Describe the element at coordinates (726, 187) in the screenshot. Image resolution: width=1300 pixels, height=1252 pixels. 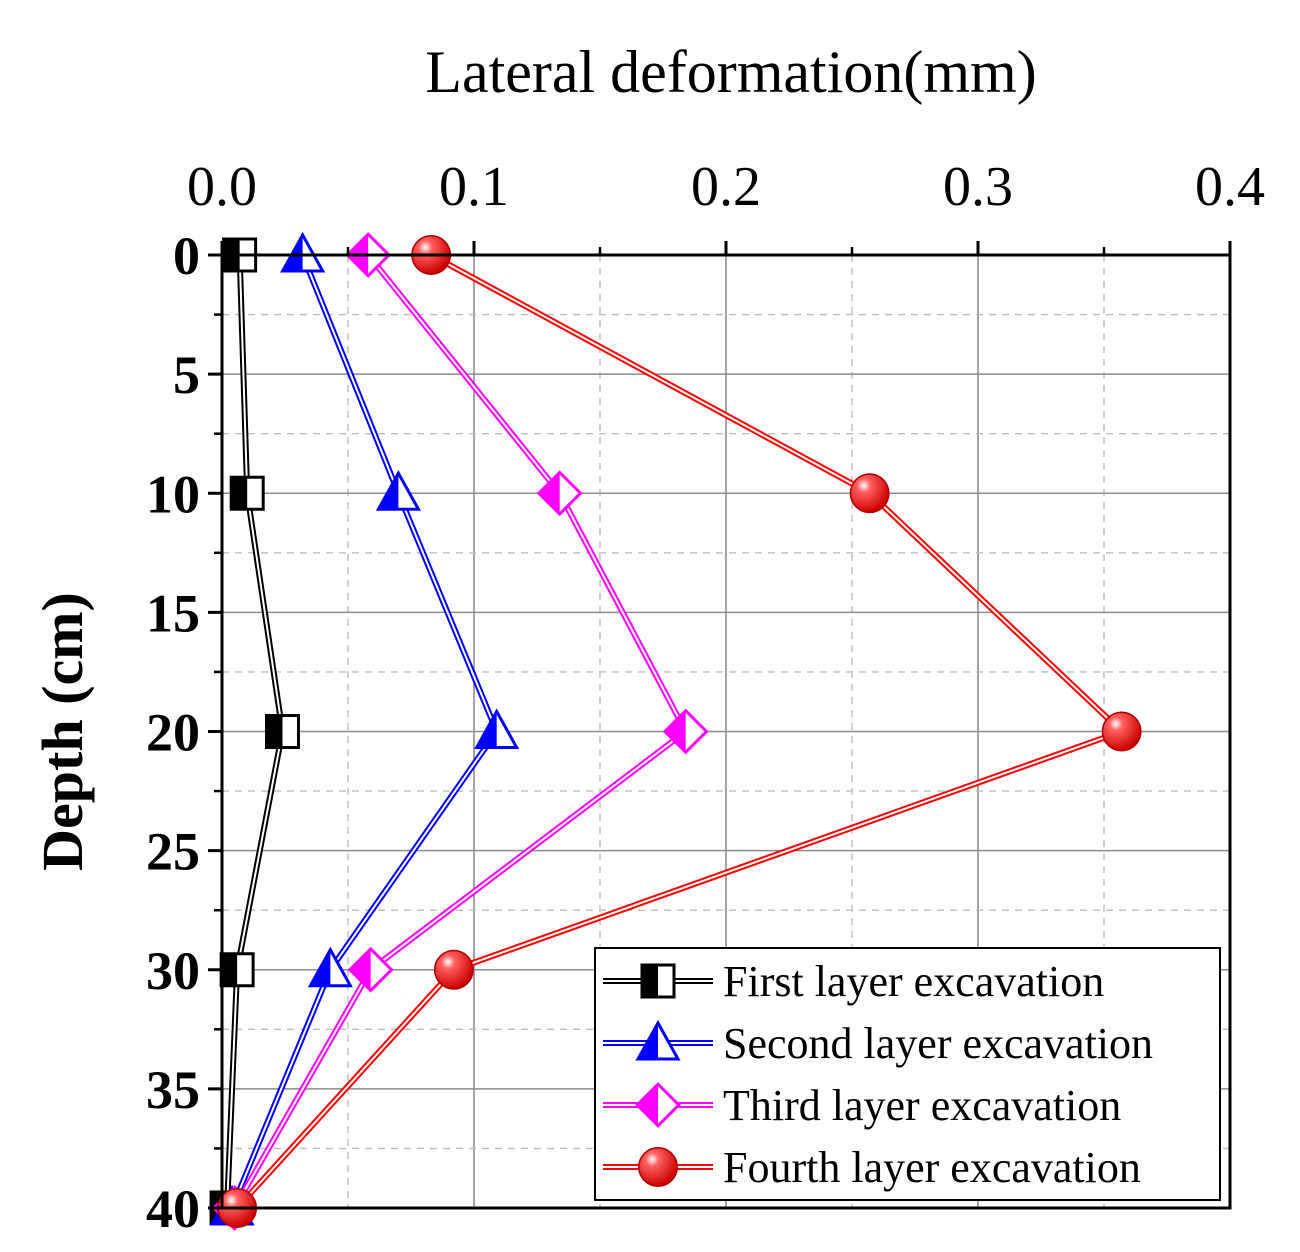
I see `x-tick-label: 0.2` at that location.